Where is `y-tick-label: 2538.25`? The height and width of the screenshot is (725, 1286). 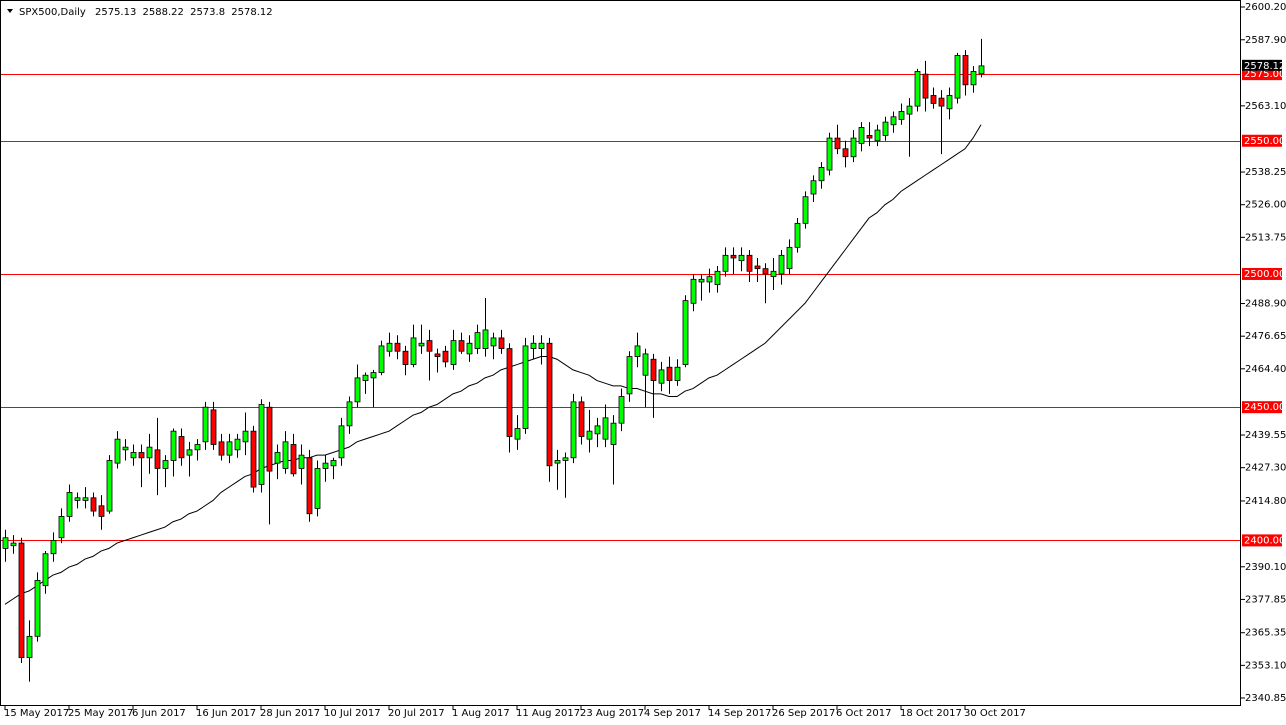
y-tick-label: 2538.25 is located at coordinates (1265, 172).